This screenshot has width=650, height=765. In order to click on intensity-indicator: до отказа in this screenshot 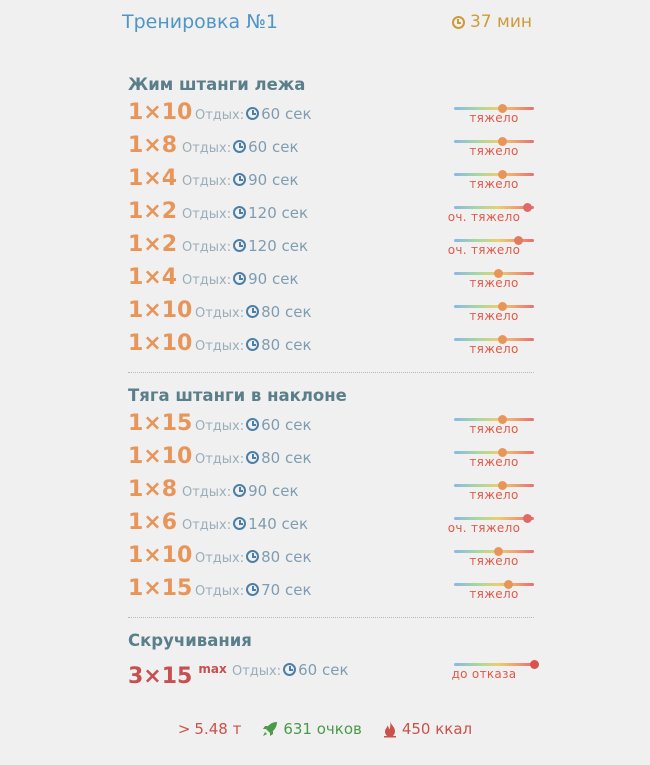, I will do `click(495, 670)`.